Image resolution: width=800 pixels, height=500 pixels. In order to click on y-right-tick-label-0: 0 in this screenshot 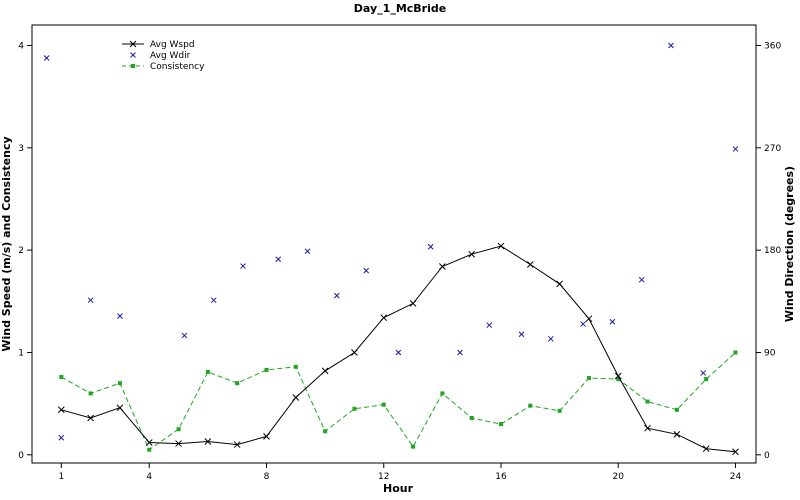, I will do `click(767, 456)`.